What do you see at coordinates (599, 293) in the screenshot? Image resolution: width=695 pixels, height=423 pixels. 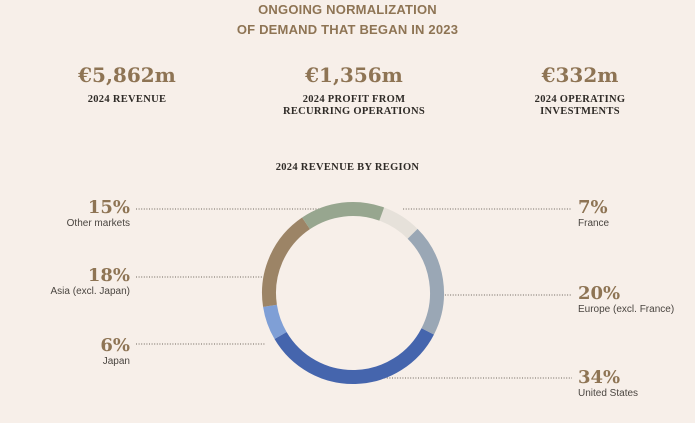 I see `slice-label-europe-value: 20%` at bounding box center [599, 293].